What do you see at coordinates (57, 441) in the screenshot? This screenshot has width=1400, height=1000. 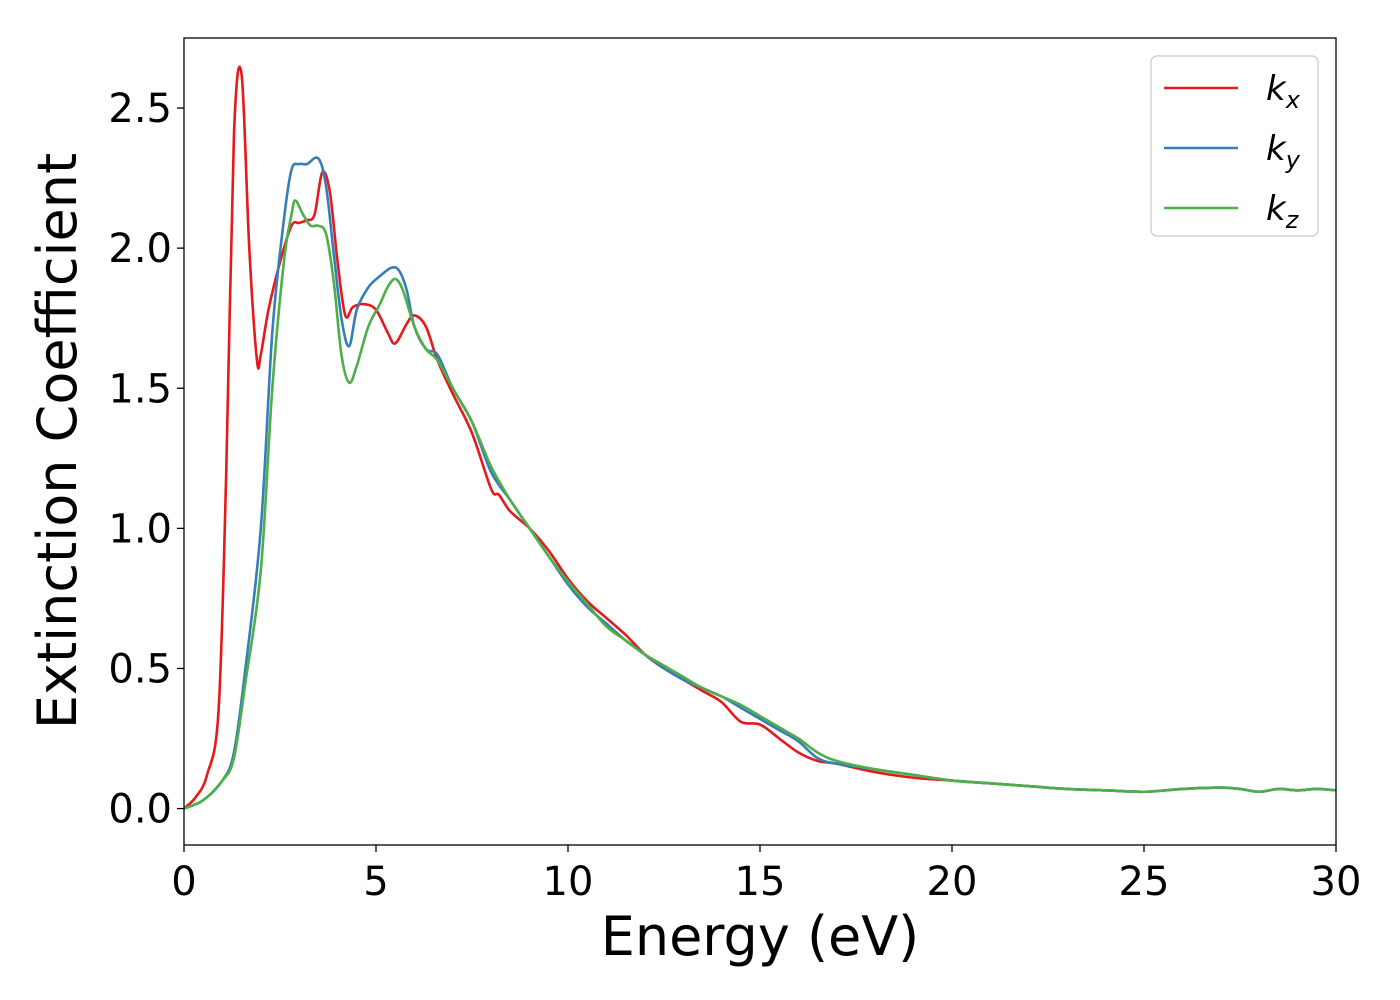 I see `y-axis-label: Extinction Coefficient` at bounding box center [57, 441].